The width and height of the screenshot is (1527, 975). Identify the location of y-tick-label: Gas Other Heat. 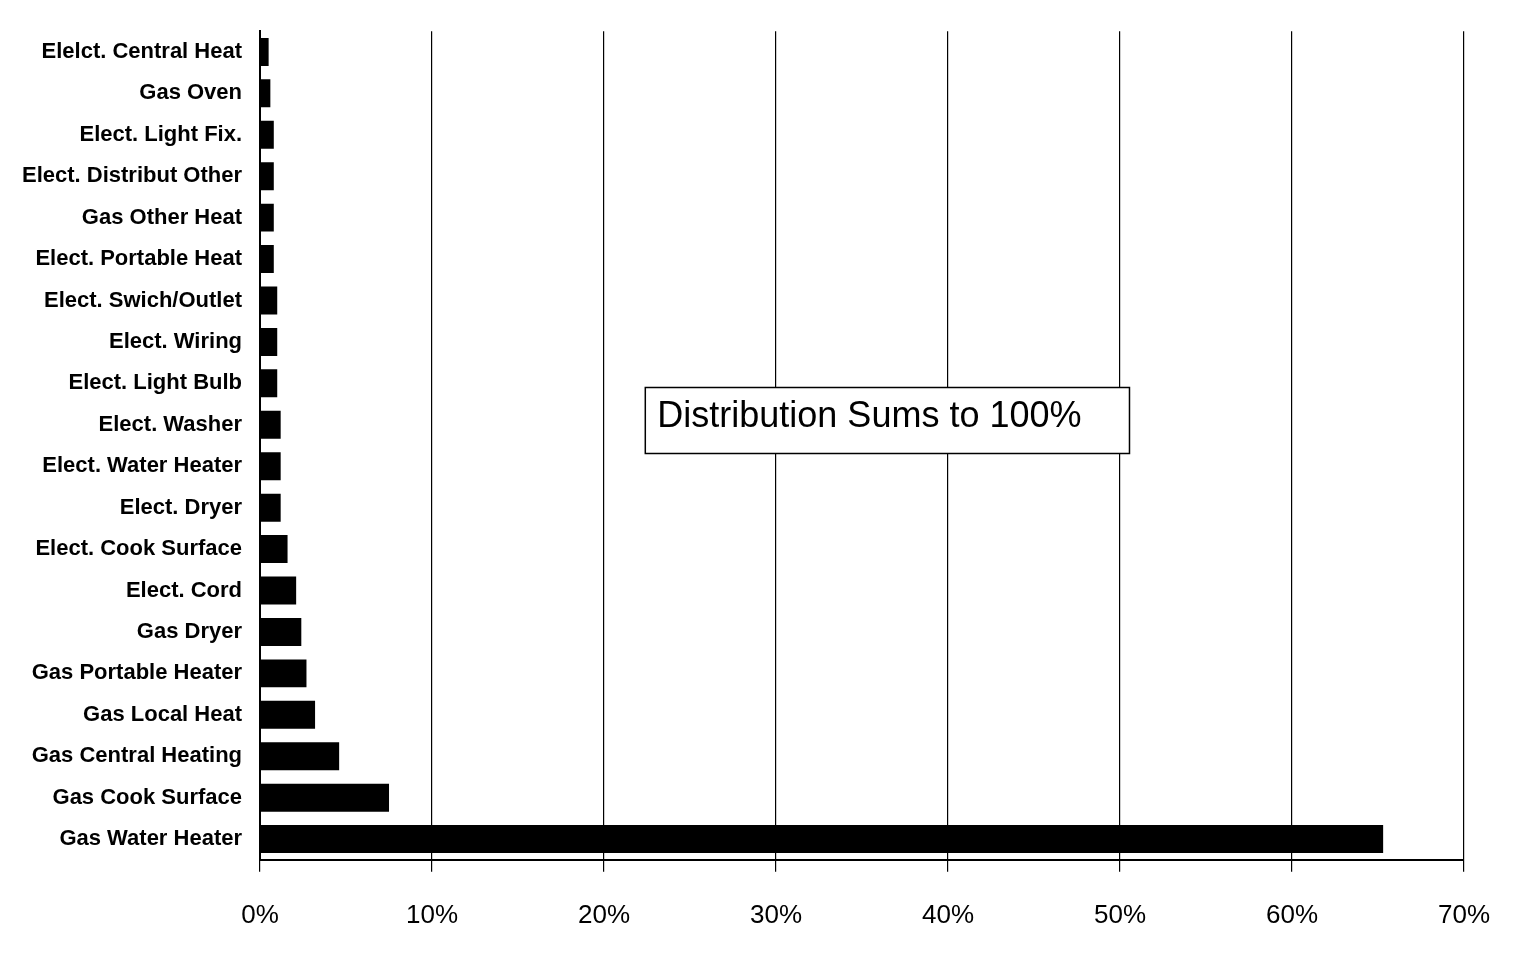
(162, 216).